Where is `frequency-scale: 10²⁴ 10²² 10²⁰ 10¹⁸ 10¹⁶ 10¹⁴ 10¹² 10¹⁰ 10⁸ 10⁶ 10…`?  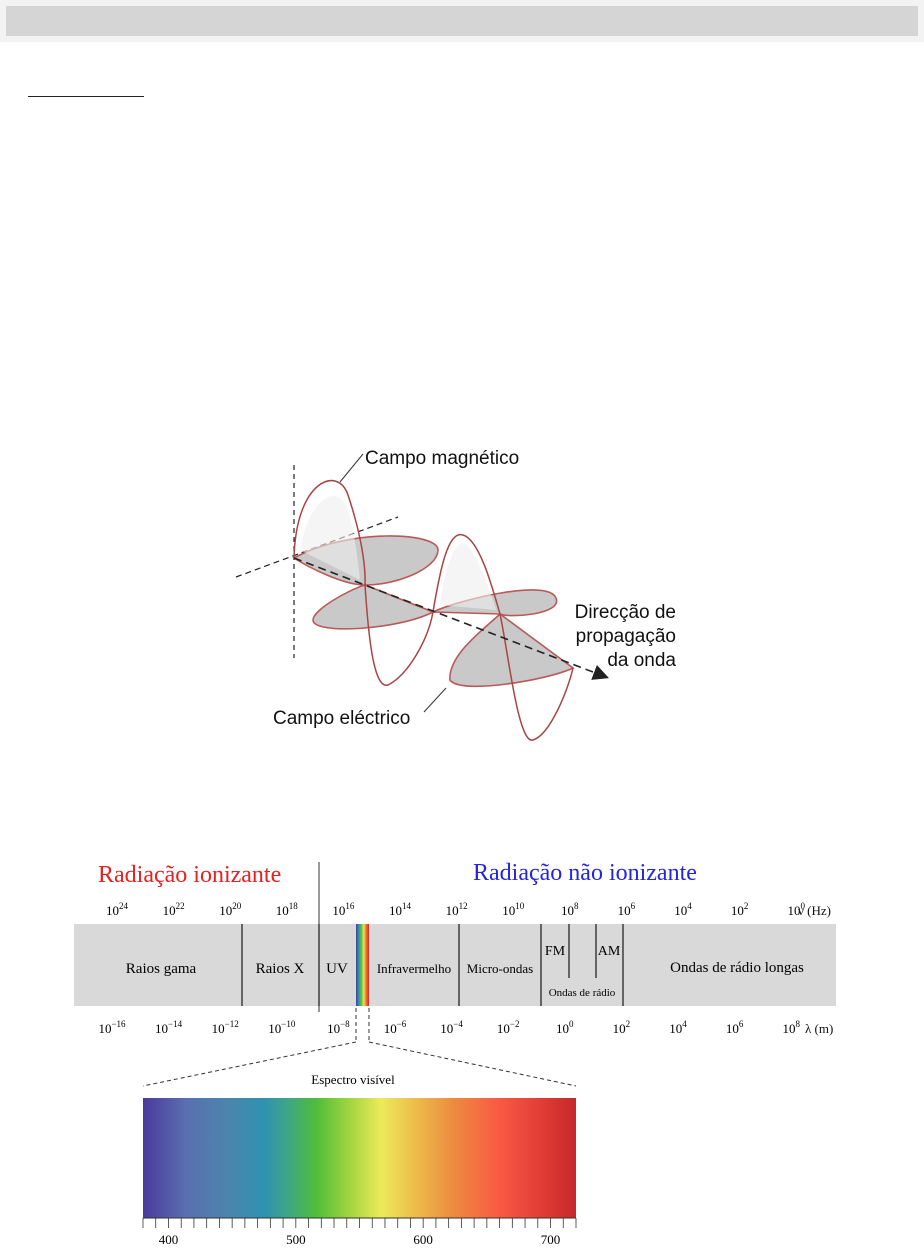
frequency-scale: 10²⁴ 10²² 10²⁰ 10¹⁸ 10¹⁶ 10¹⁴ 10¹² 10¹⁰ 10⁸ 10⁶ 10… is located at coordinates (455, 909).